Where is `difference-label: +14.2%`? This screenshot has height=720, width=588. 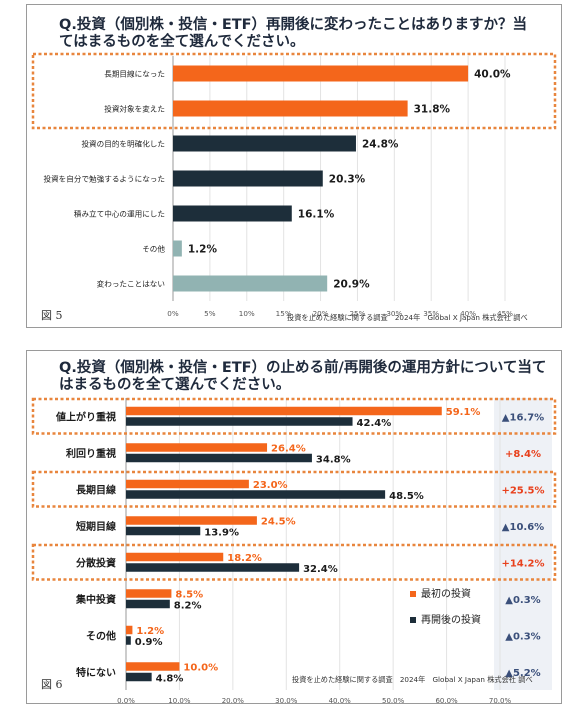
difference-label: +14.2% is located at coordinates (522, 563).